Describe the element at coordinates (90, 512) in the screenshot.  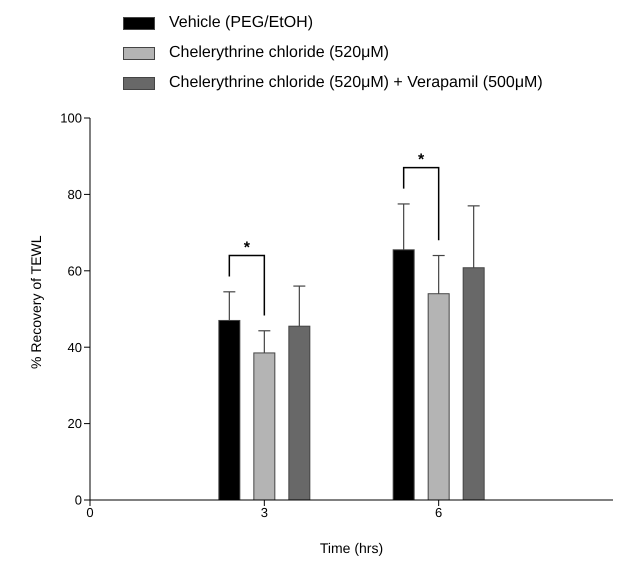
I see `x-tick-label: 0` at that location.